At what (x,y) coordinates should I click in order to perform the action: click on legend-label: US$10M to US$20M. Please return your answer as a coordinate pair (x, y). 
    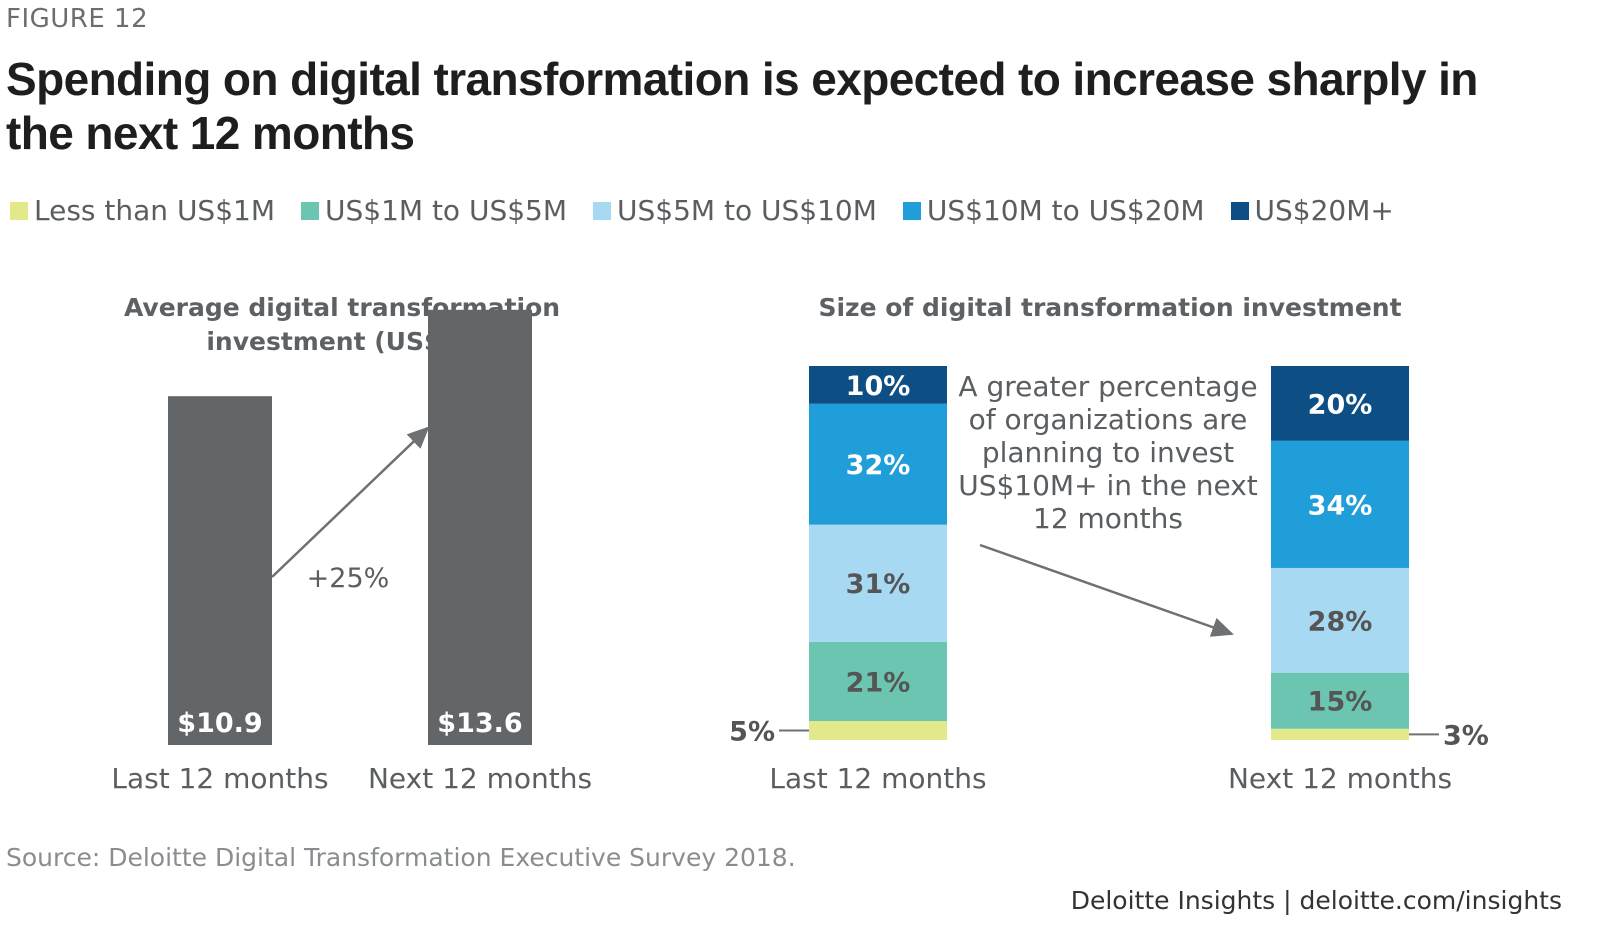
    Looking at the image, I should click on (1065, 210).